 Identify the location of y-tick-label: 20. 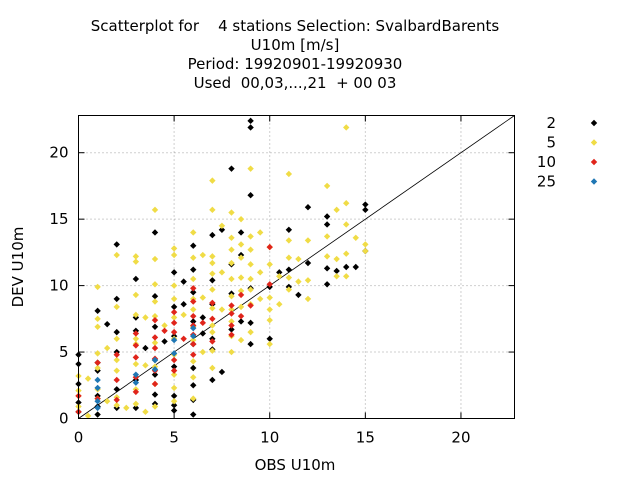
(58, 153).